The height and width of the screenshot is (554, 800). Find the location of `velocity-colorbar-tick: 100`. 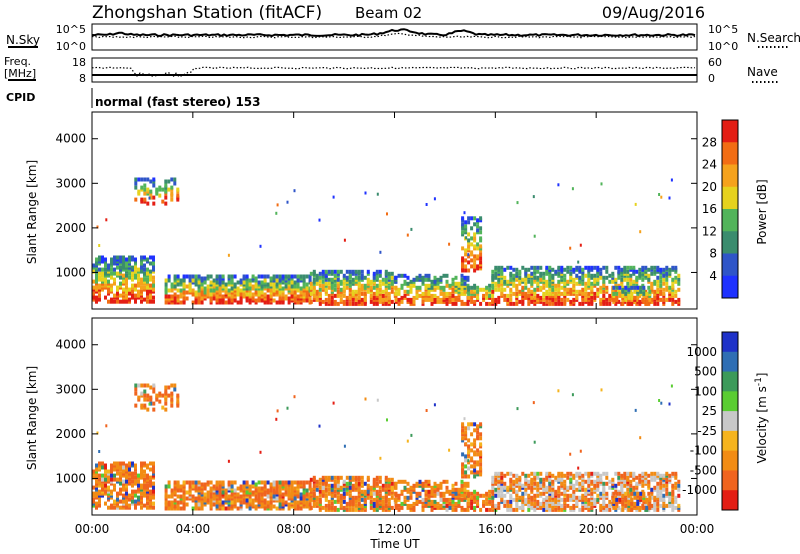

velocity-colorbar-tick: 100 is located at coordinates (705, 391).